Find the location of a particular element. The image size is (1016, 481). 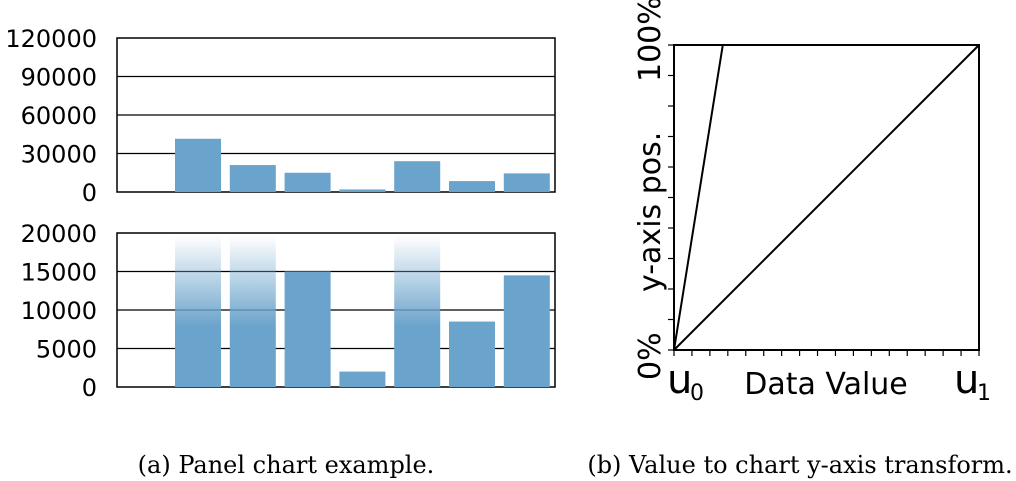

top-panel-tick-labels: 0 30000 60000 90000 120000 is located at coordinates (51, 116).